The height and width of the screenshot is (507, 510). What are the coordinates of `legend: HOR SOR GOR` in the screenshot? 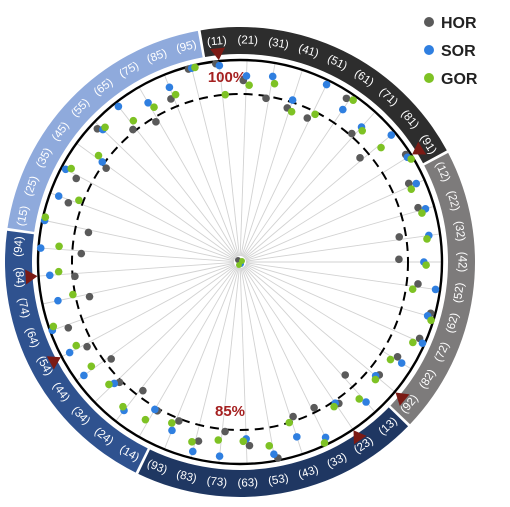 It's located at (451, 51).